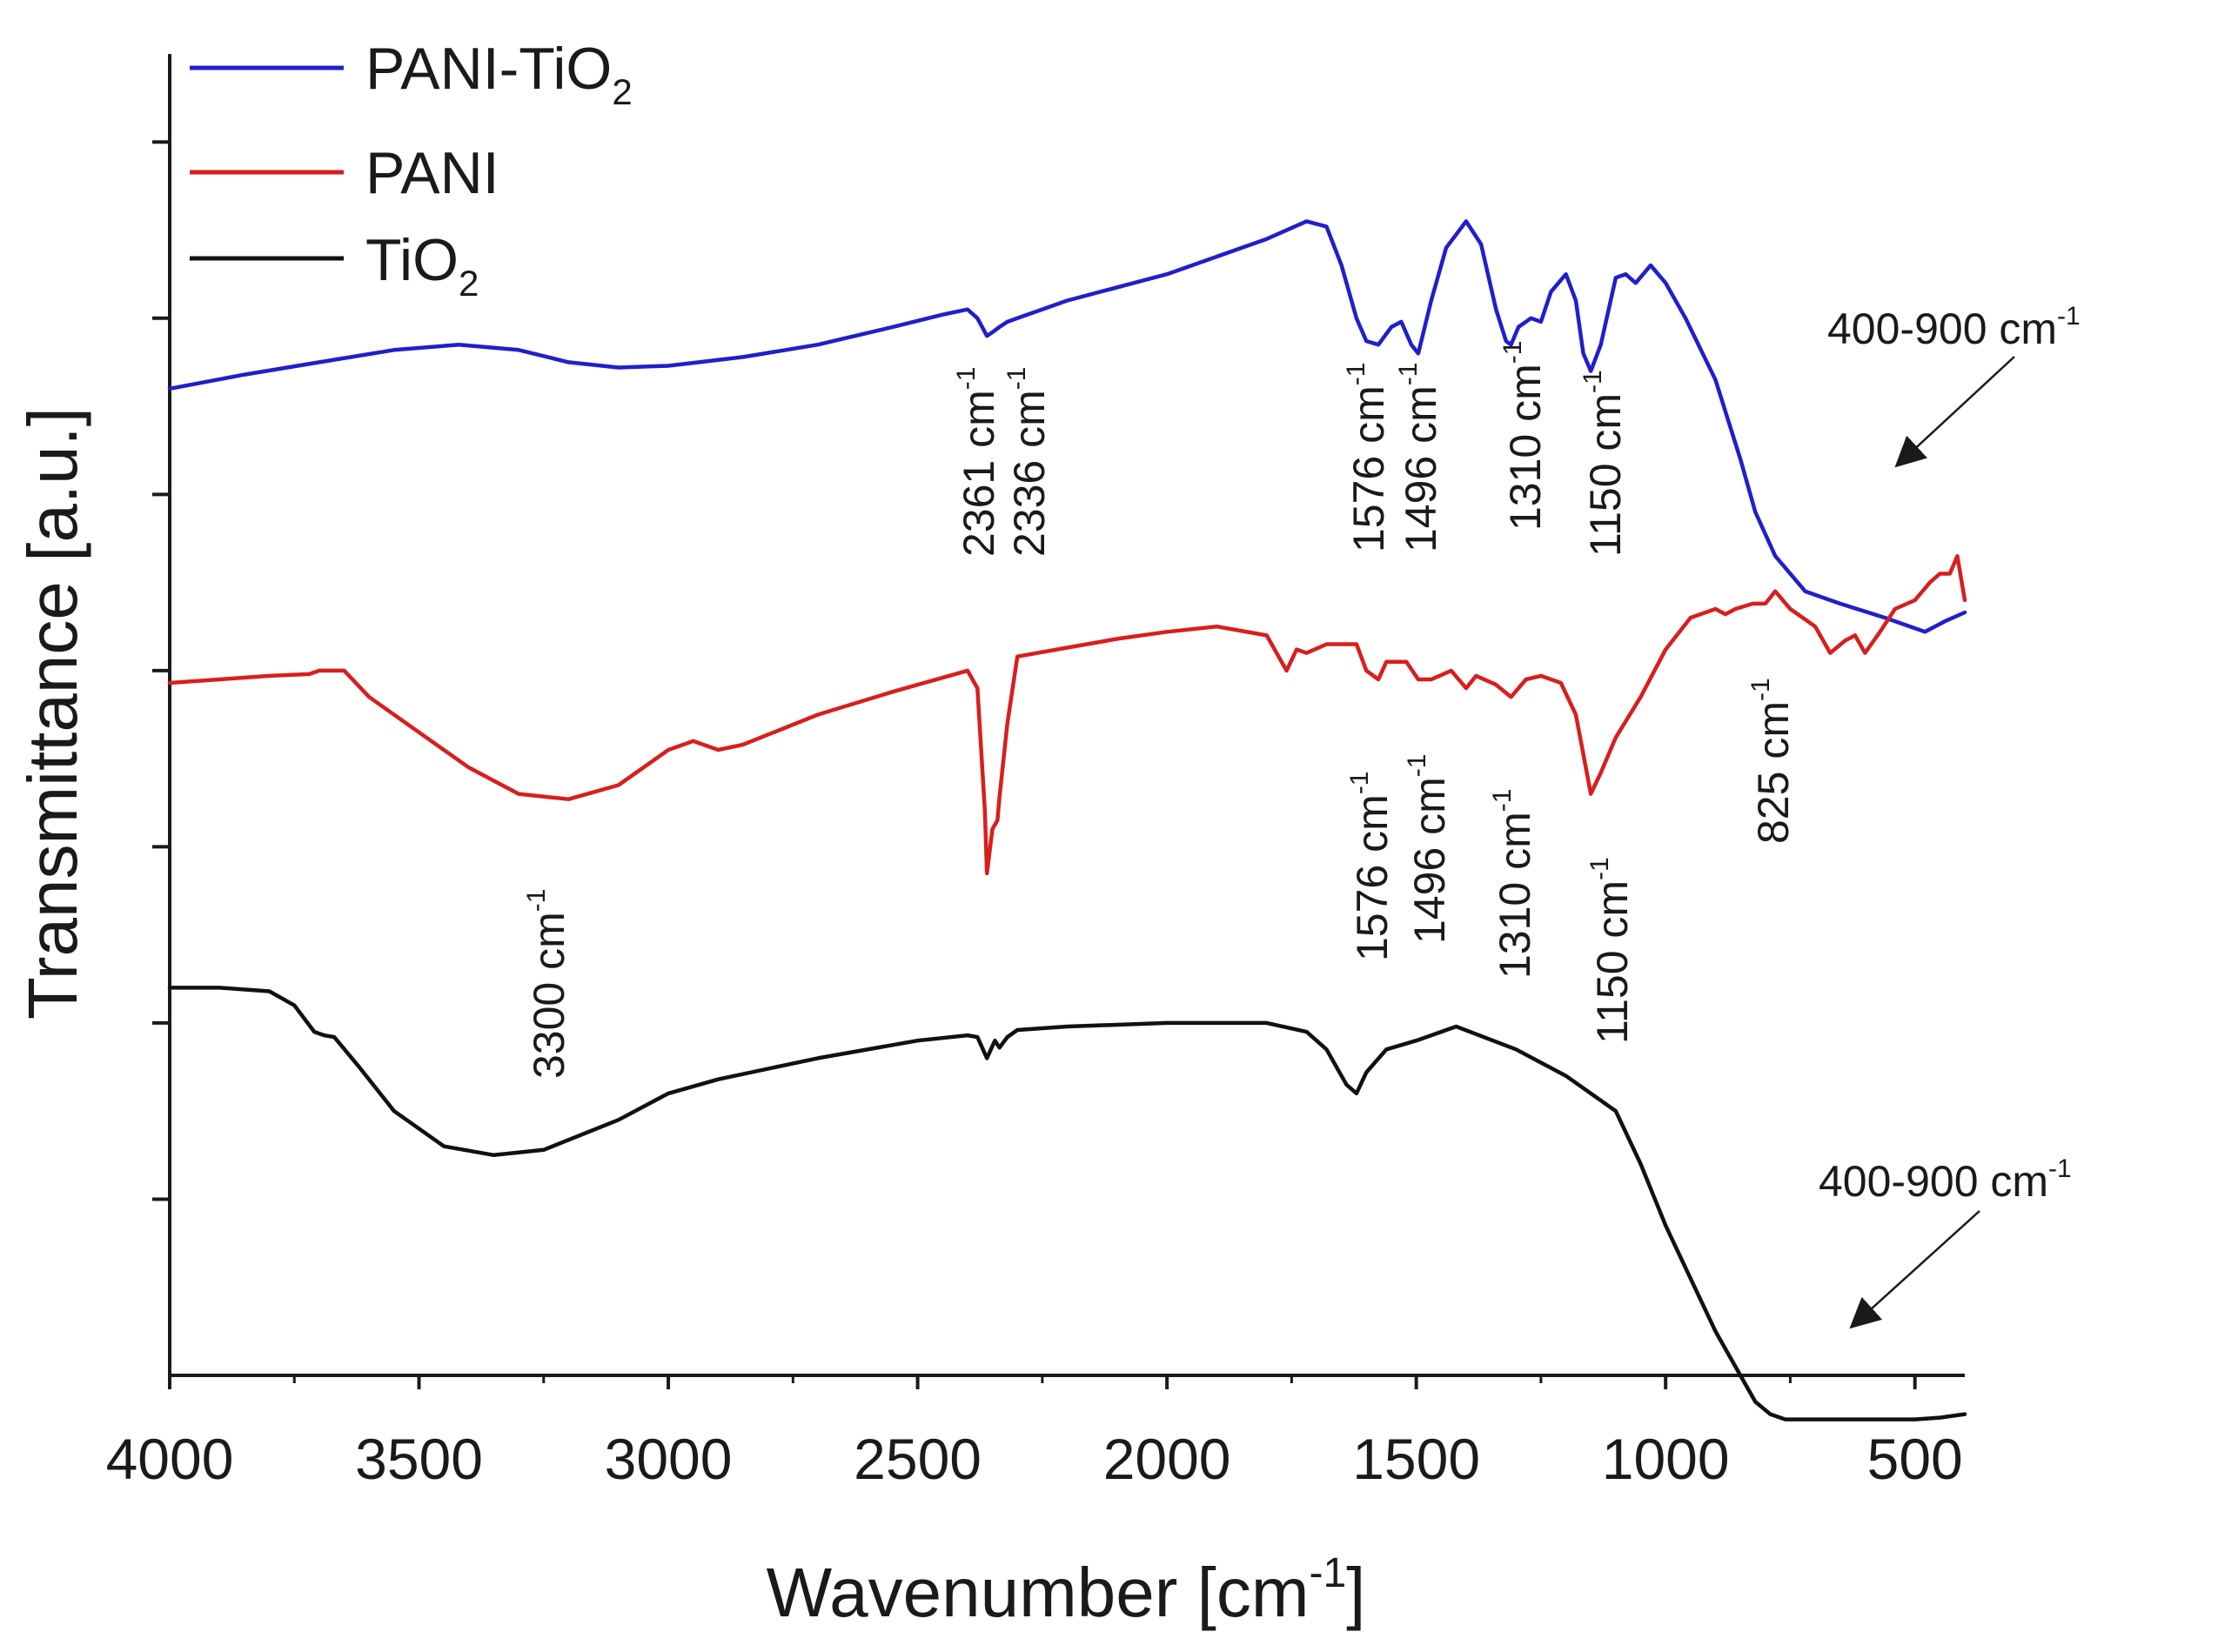 This screenshot has width=2218, height=1652. Describe the element at coordinates (1945, 1180) in the screenshot. I see `annotation-tio2-400-900: 400-900 cm-1` at that location.